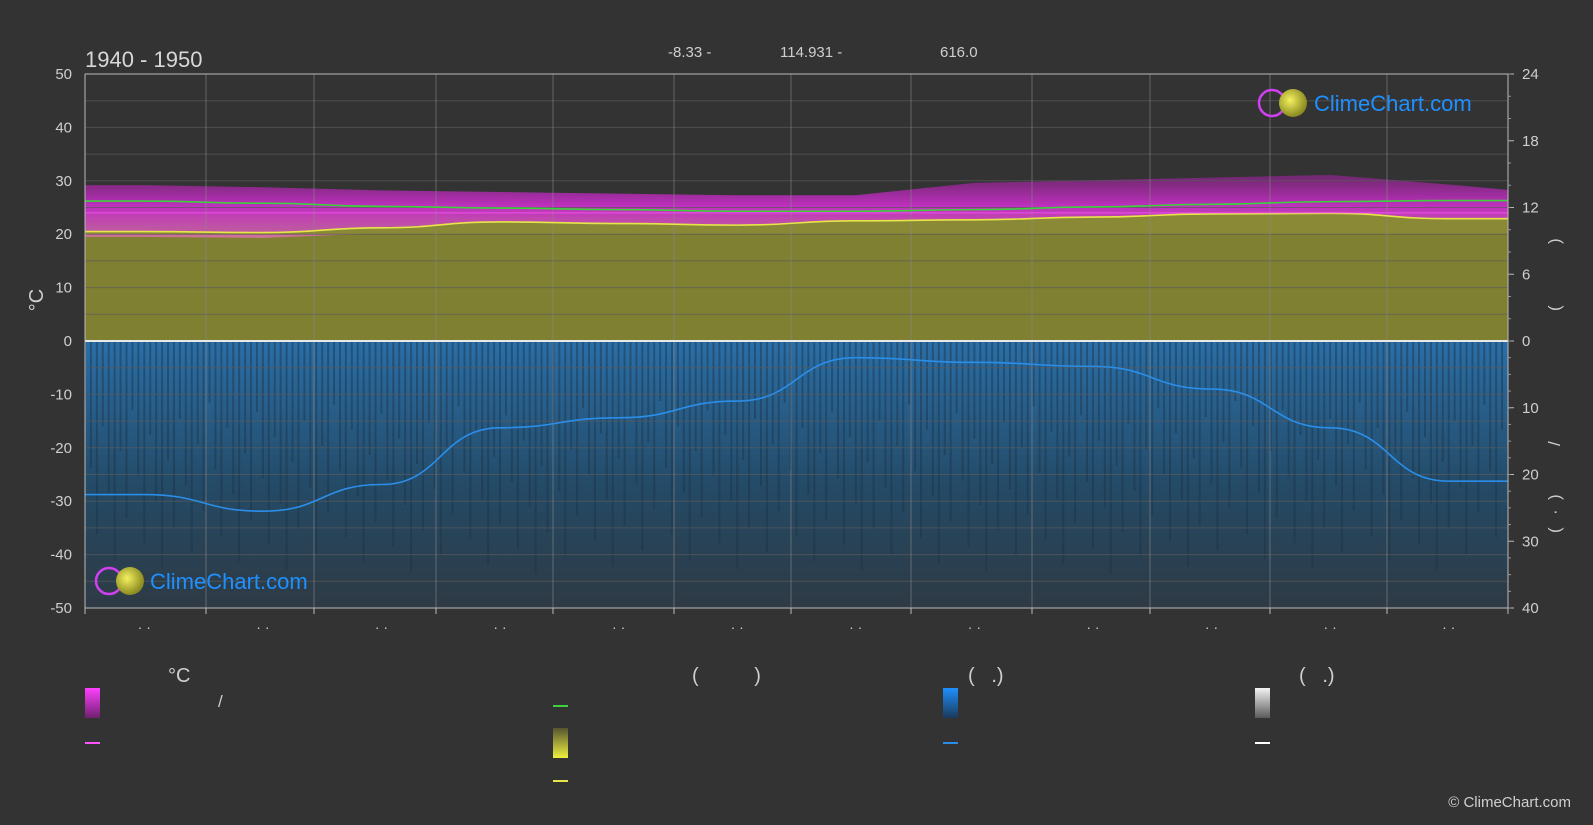  What do you see at coordinates (92, 703) in the screenshot?
I see `legend-swatch-temp-range` at bounding box center [92, 703].